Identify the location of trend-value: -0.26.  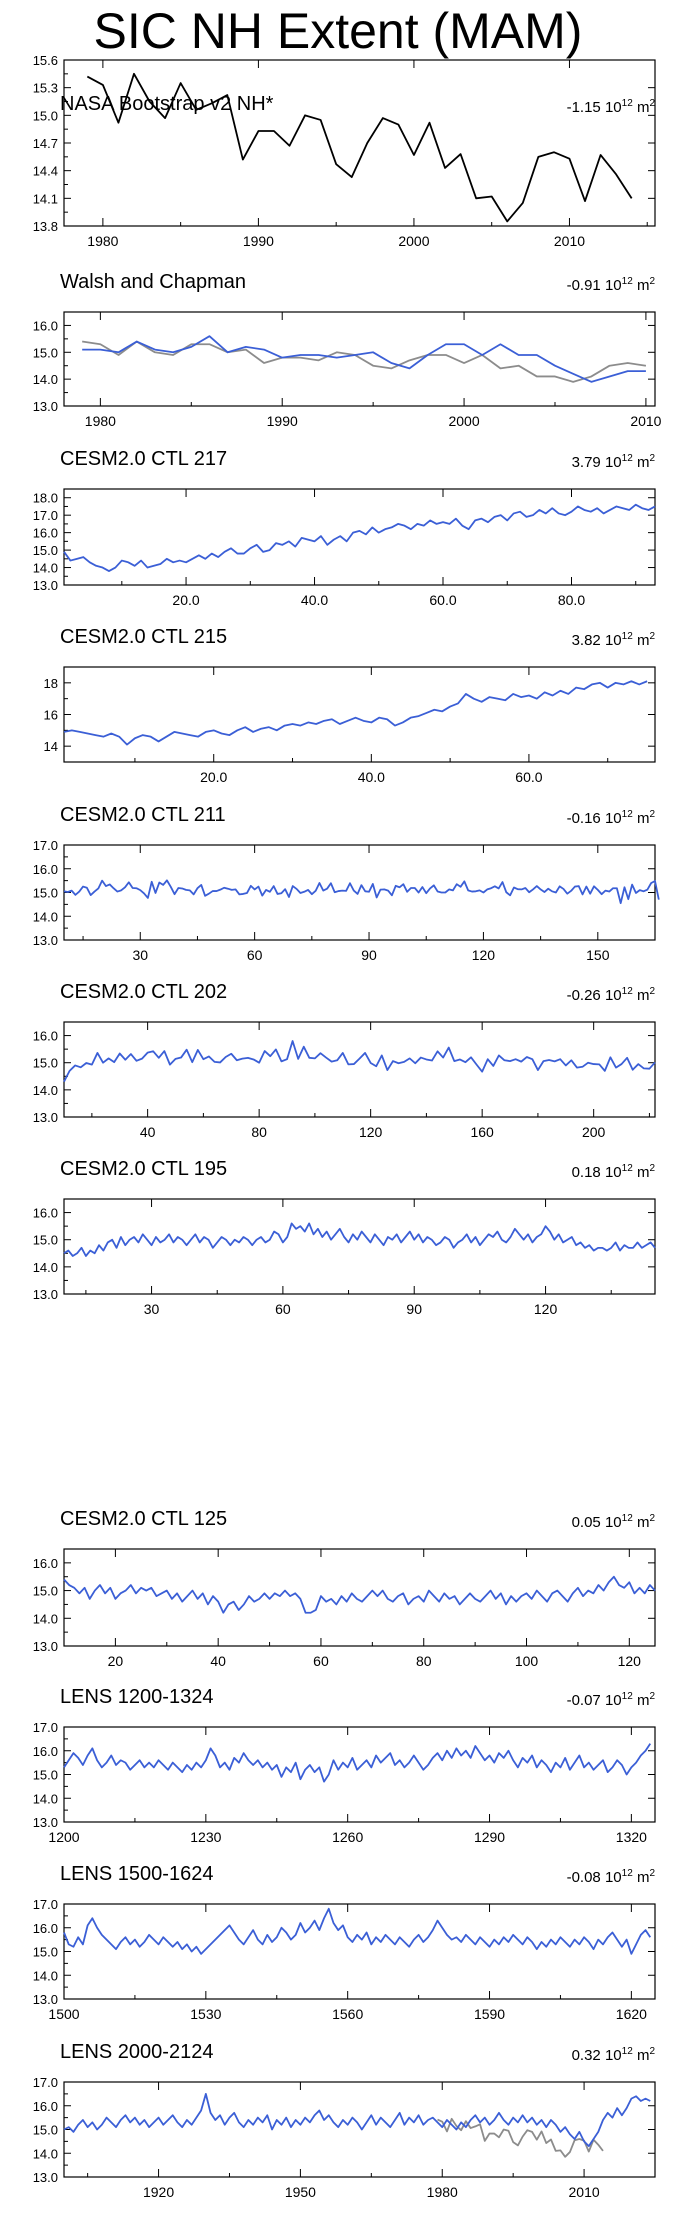
(583, 995).